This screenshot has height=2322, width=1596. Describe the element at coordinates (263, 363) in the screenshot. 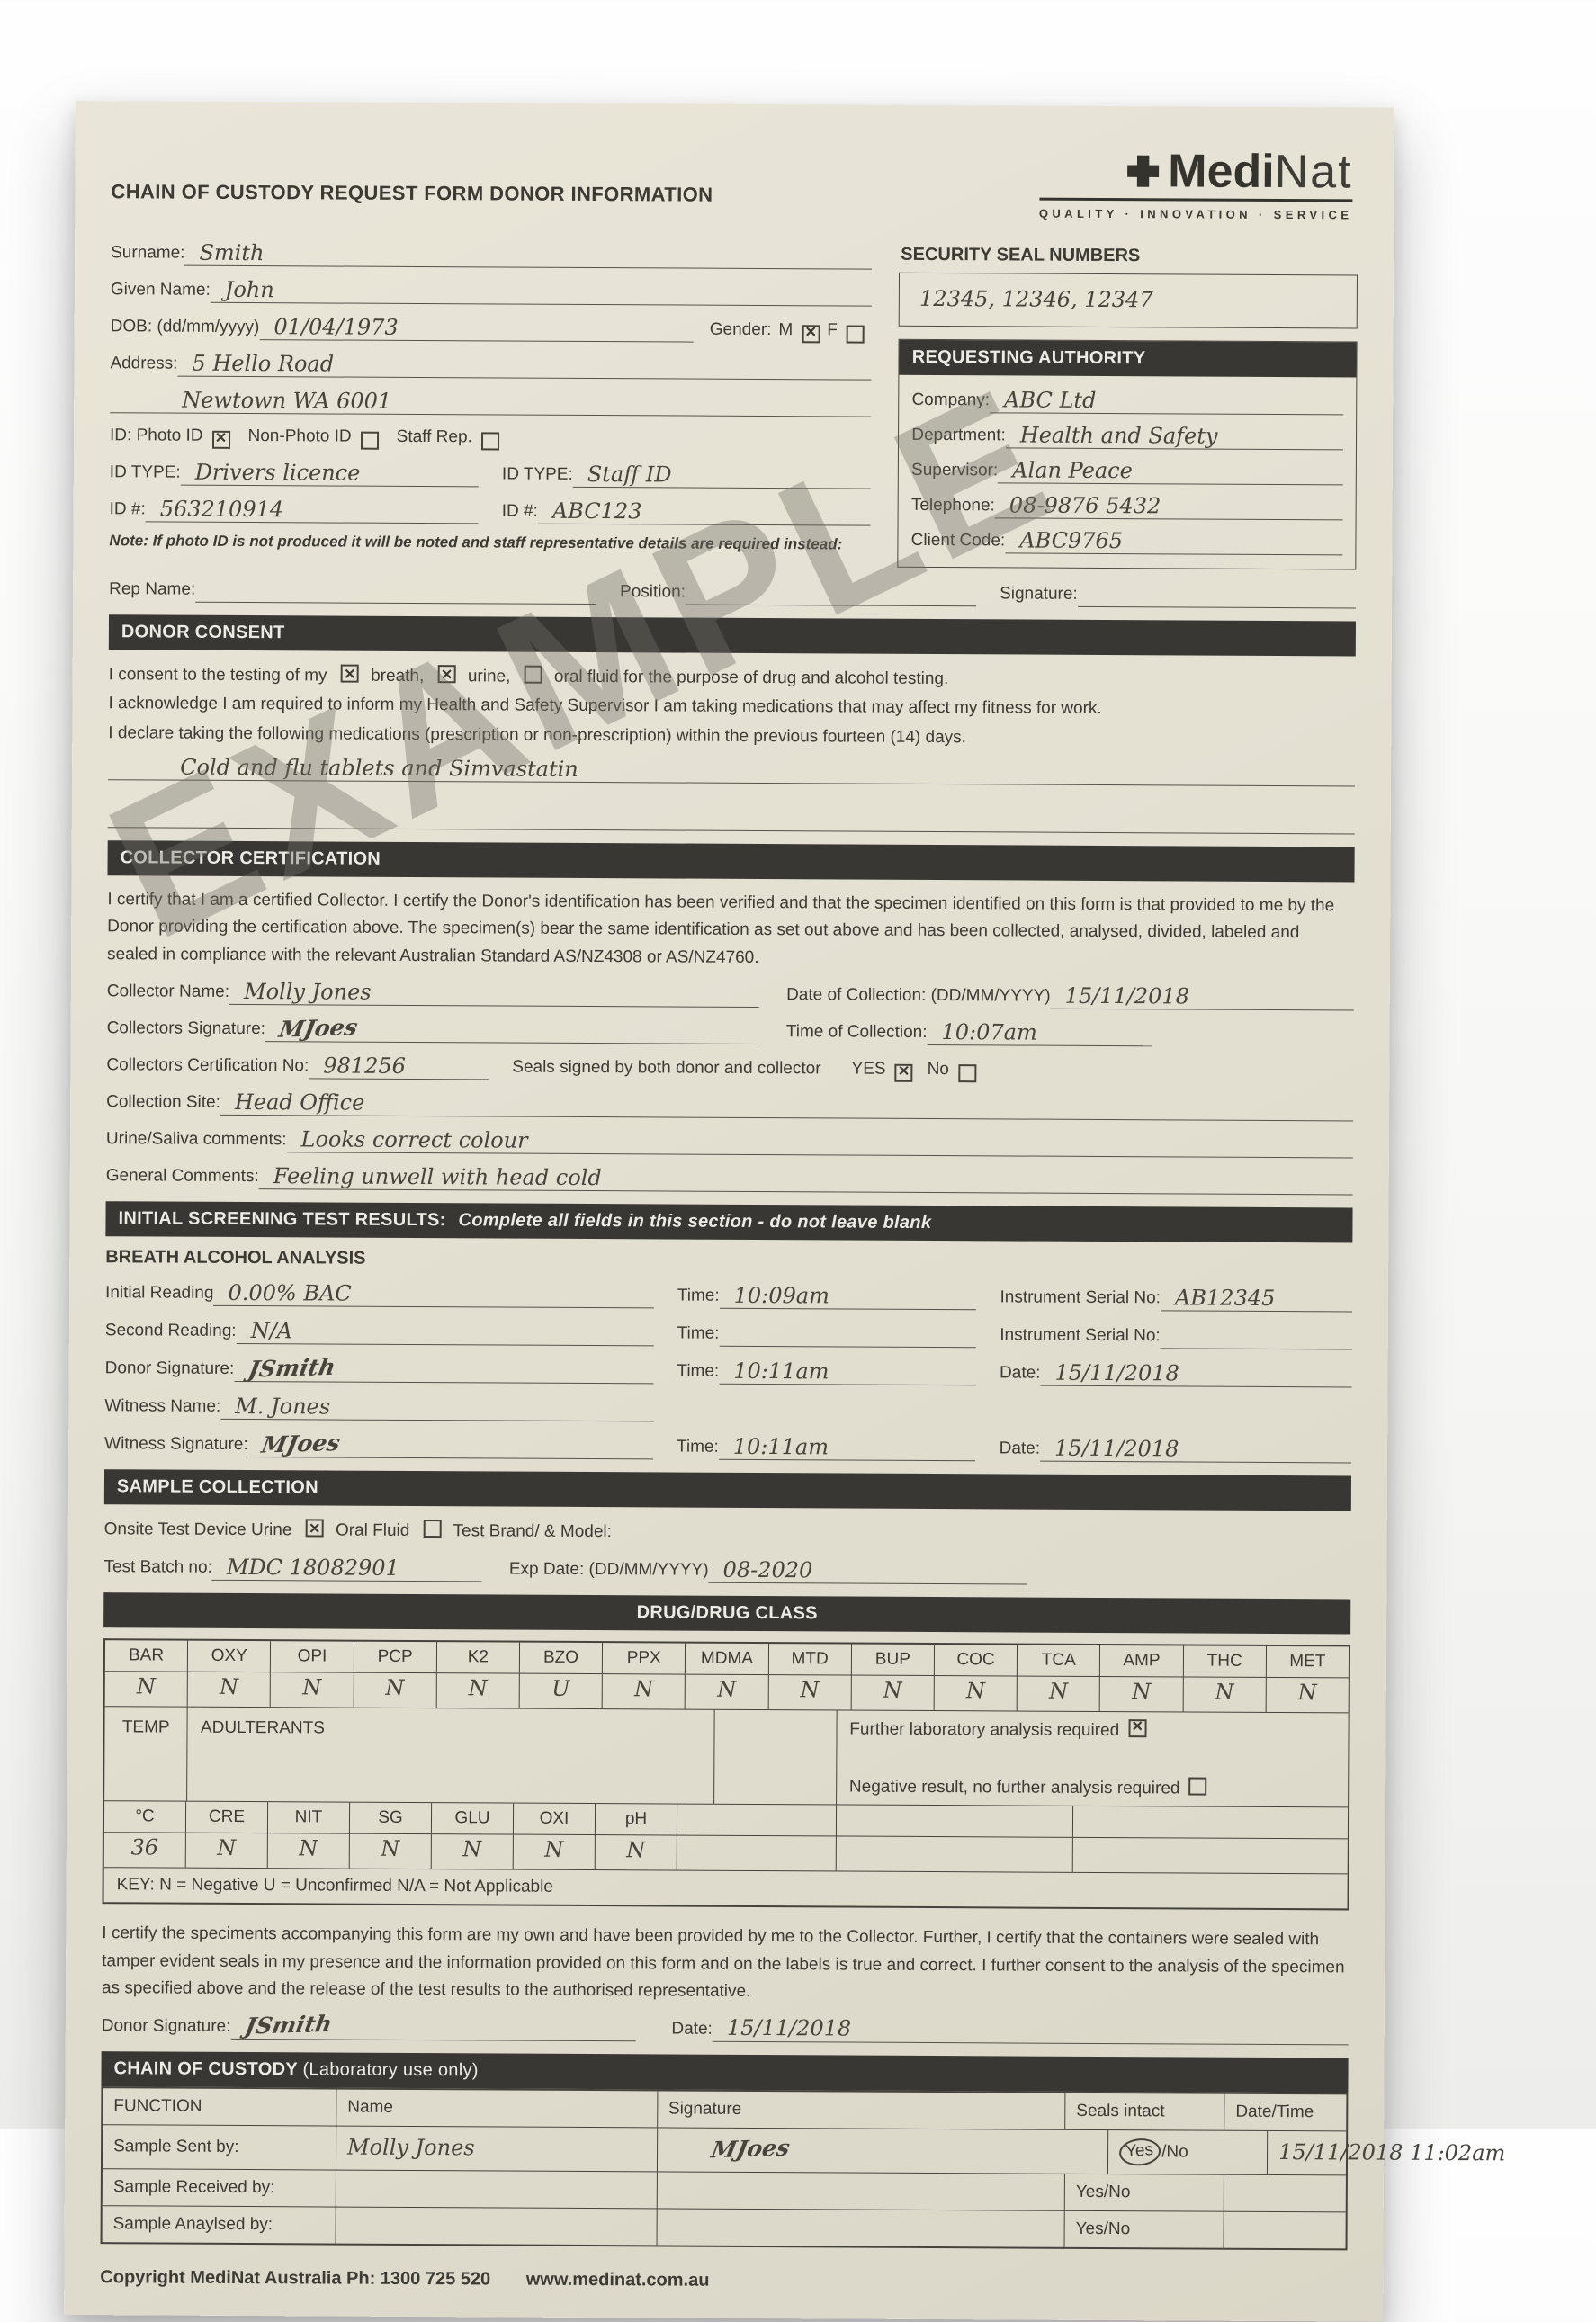

I see `address-value-1: 5 Hello Road` at that location.